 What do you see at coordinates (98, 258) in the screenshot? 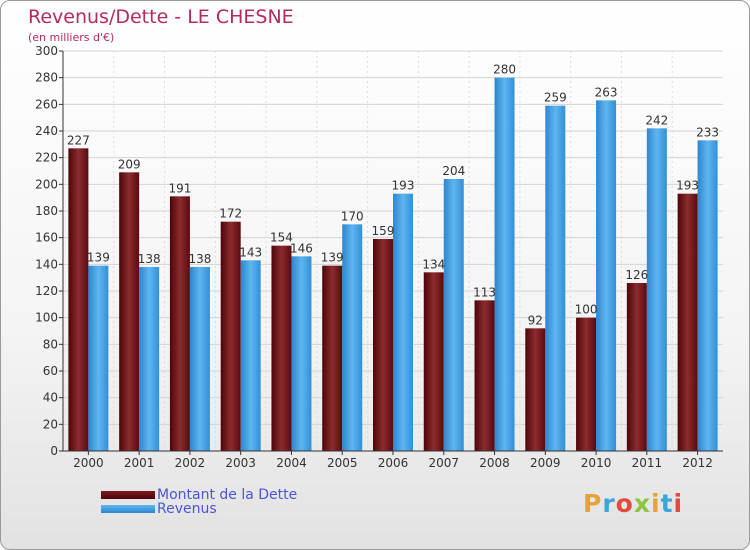
I see `data-label-revenus: 139` at bounding box center [98, 258].